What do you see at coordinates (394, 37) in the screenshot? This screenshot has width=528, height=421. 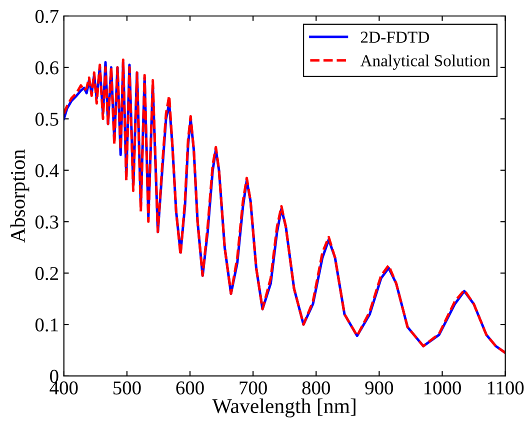 I see `legend-label: 2D-FDTD` at bounding box center [394, 37].